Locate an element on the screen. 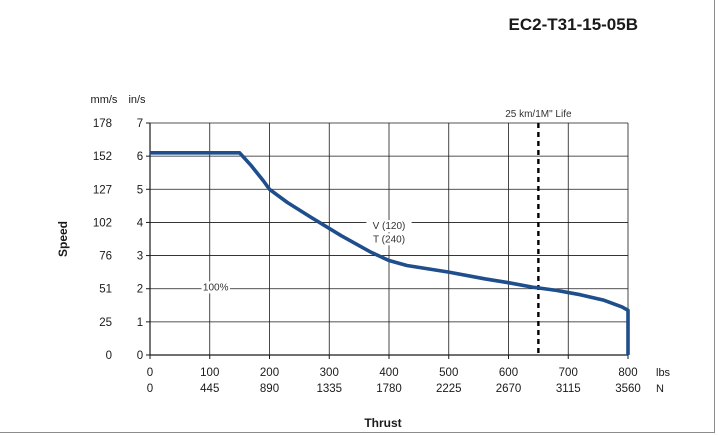 This screenshot has width=718, height=436. y-tick-label-primary: 0 is located at coordinates (140, 356).